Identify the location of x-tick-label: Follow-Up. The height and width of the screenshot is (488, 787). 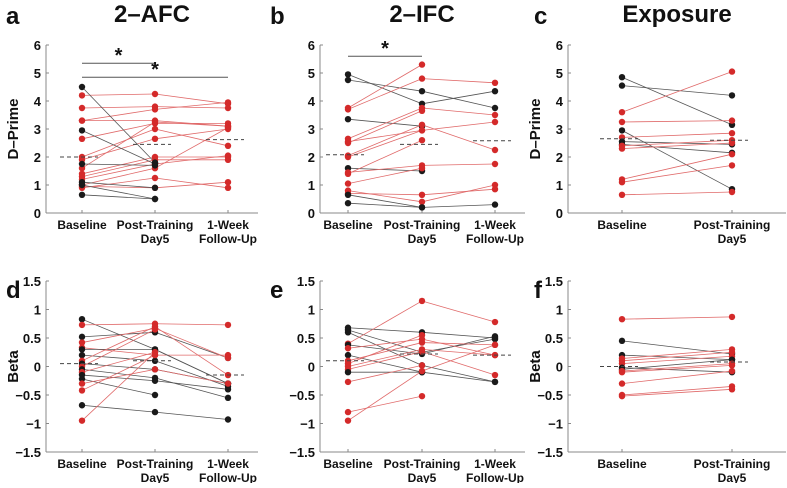
(228, 239).